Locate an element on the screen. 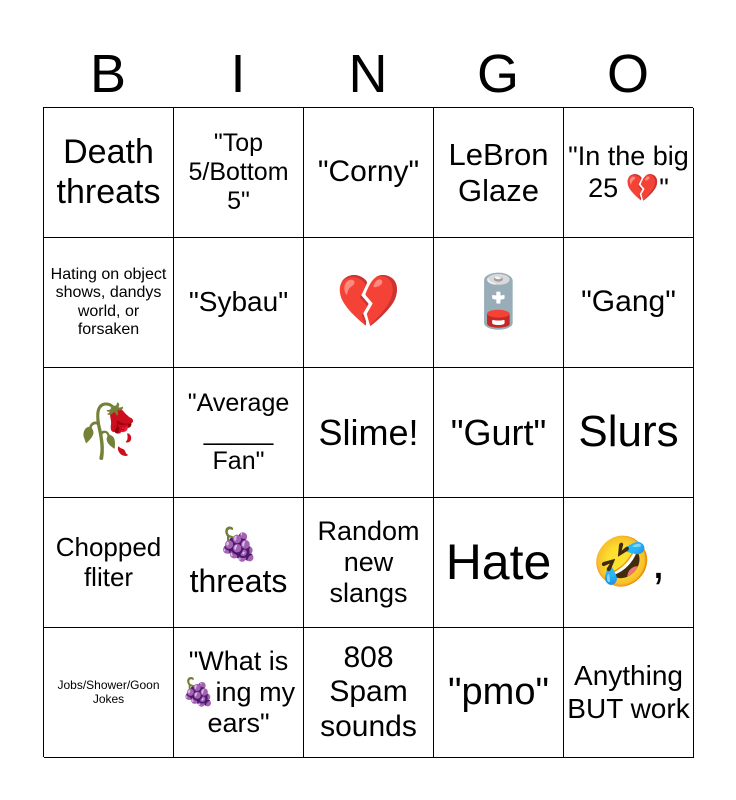 The image size is (736, 800). header-letter-g: G is located at coordinates (497, 74).